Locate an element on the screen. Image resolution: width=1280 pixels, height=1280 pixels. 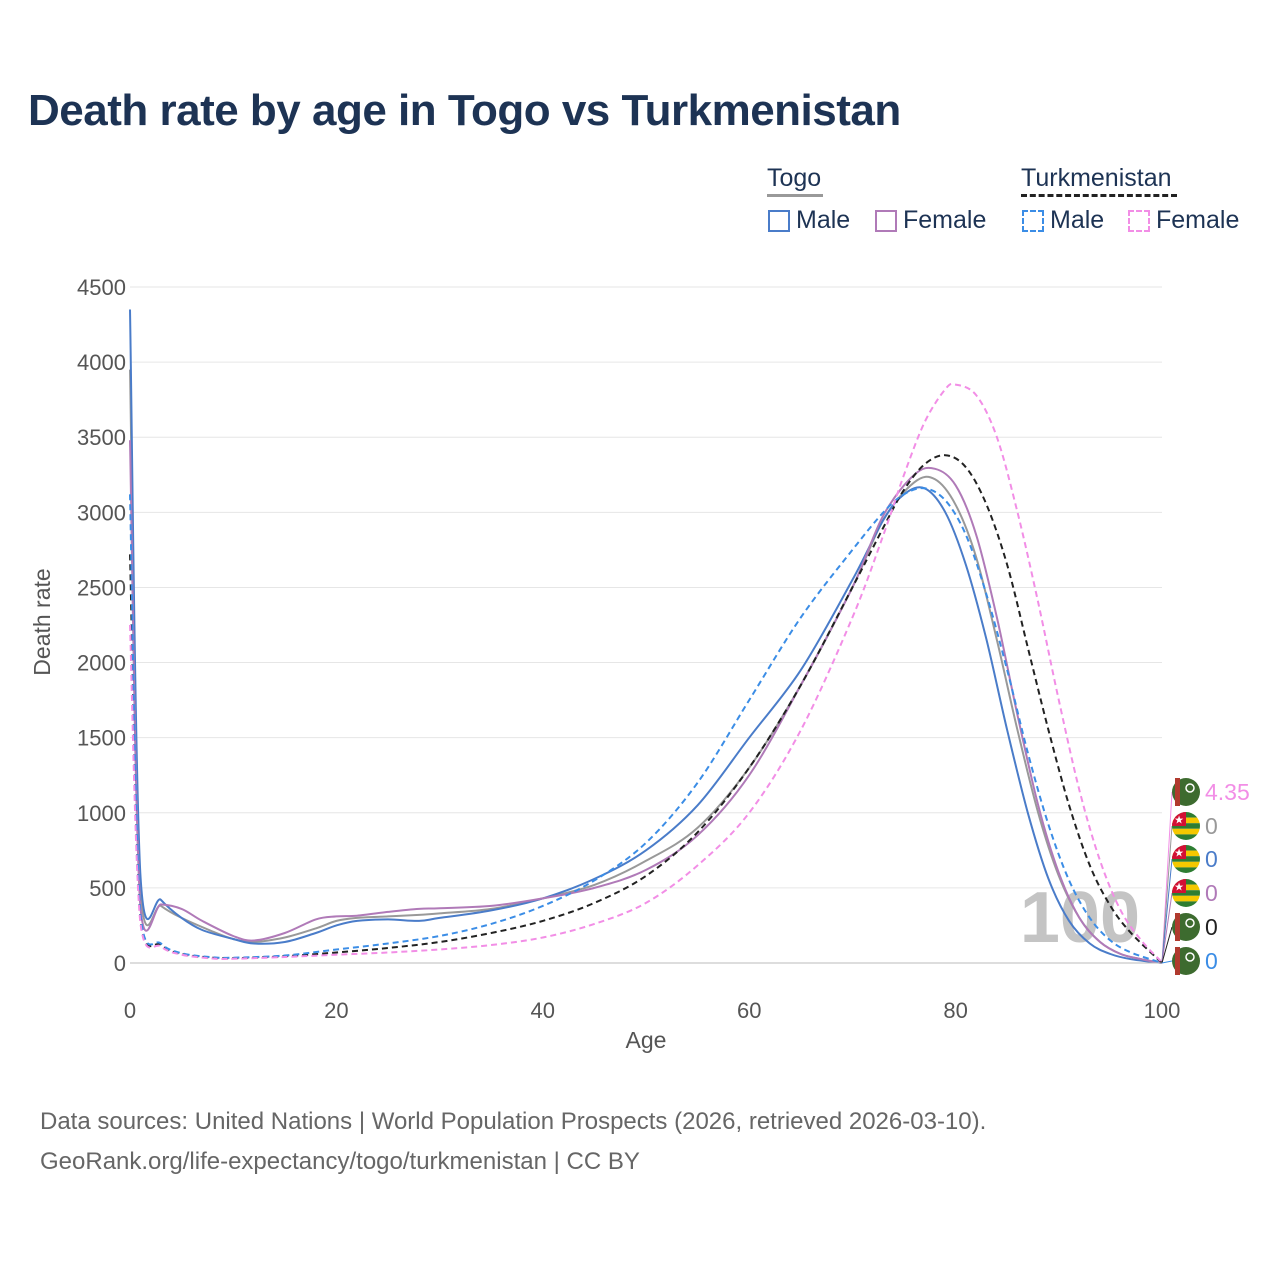
legend-togo-heading: Togo is located at coordinates (795, 180).